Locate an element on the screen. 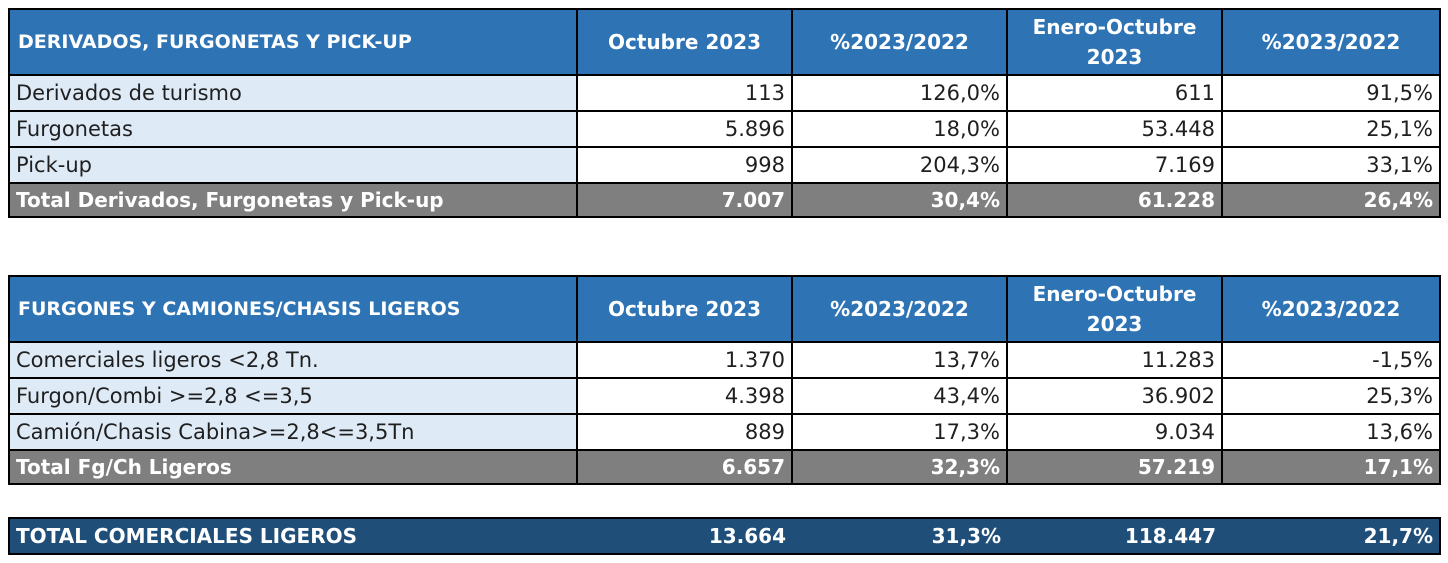 Image resolution: width=1448 pixels, height=563 pixels. total-october: 7.007 is located at coordinates (684, 200).